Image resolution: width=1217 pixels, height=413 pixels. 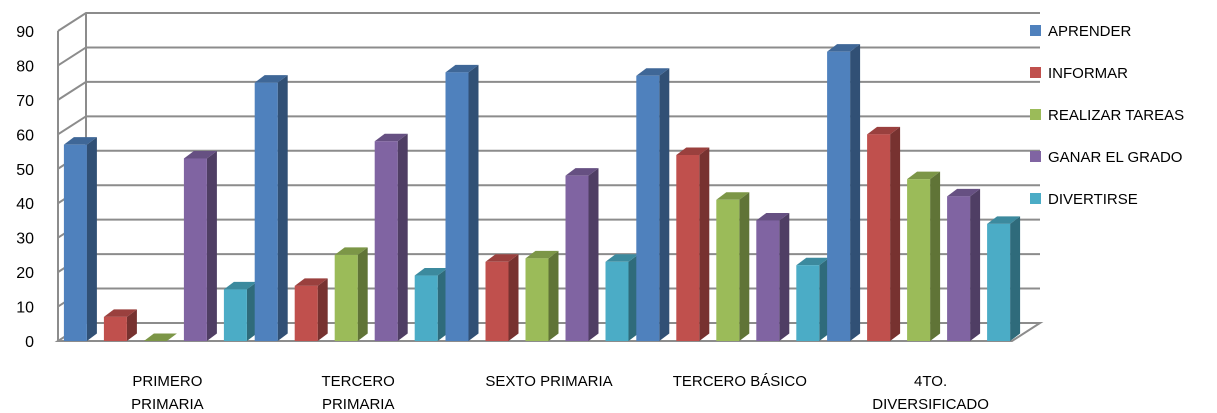 I want to click on y-axis-ticks: 0 10 20 30 40 50 60 70 80 90, so click(x=25, y=187).